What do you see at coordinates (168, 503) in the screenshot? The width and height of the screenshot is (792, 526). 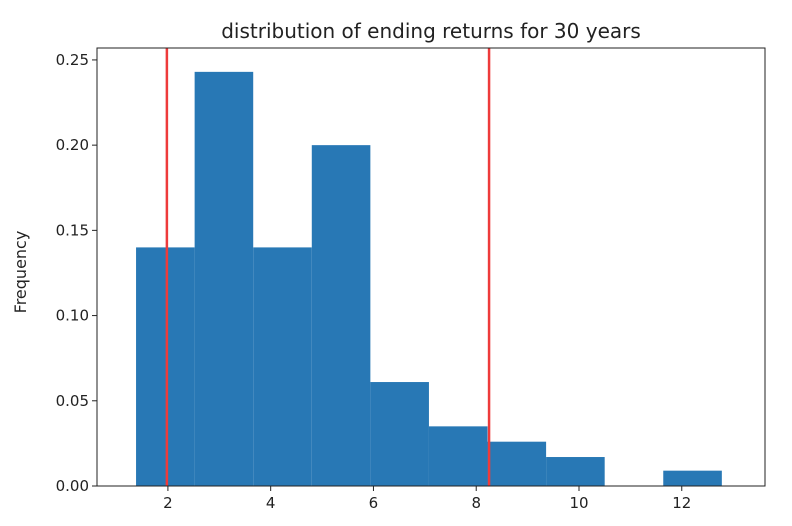 I see `x-tick-label-2: 2` at bounding box center [168, 503].